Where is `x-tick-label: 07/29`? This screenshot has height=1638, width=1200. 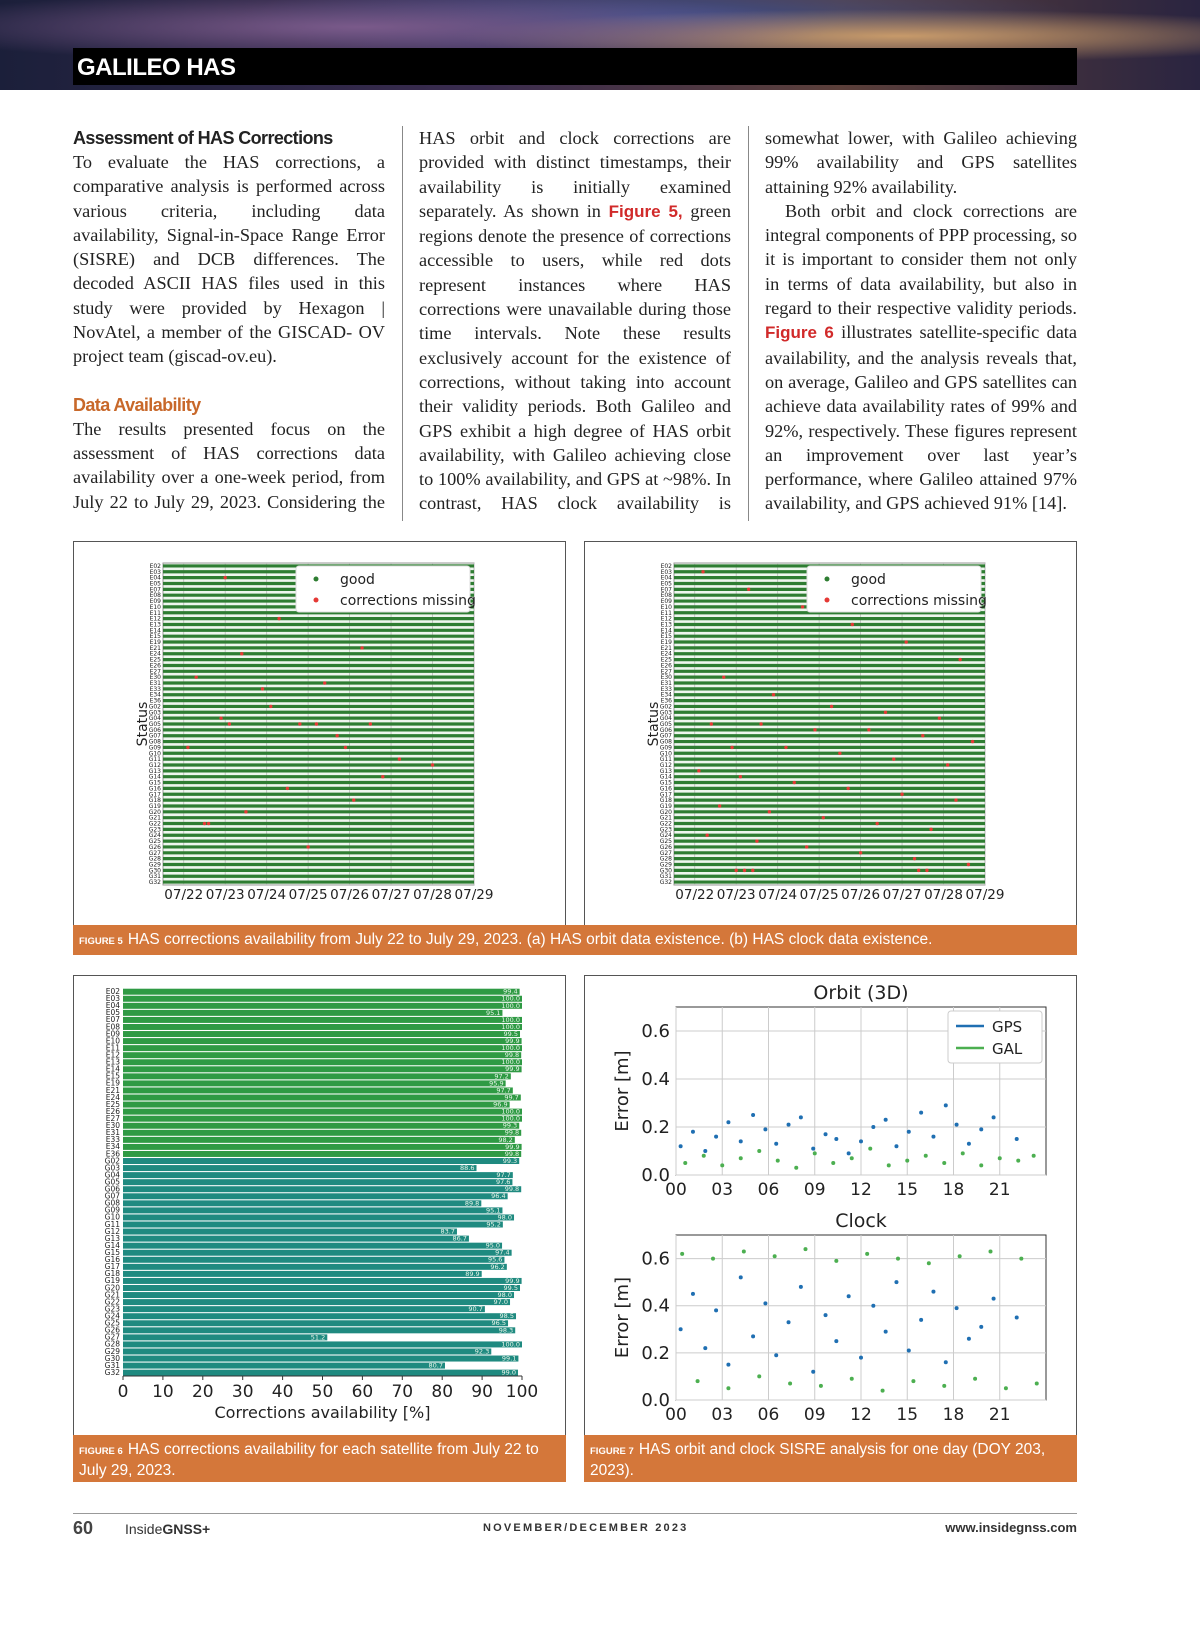 x-tick-label: 07/29 is located at coordinates (985, 895).